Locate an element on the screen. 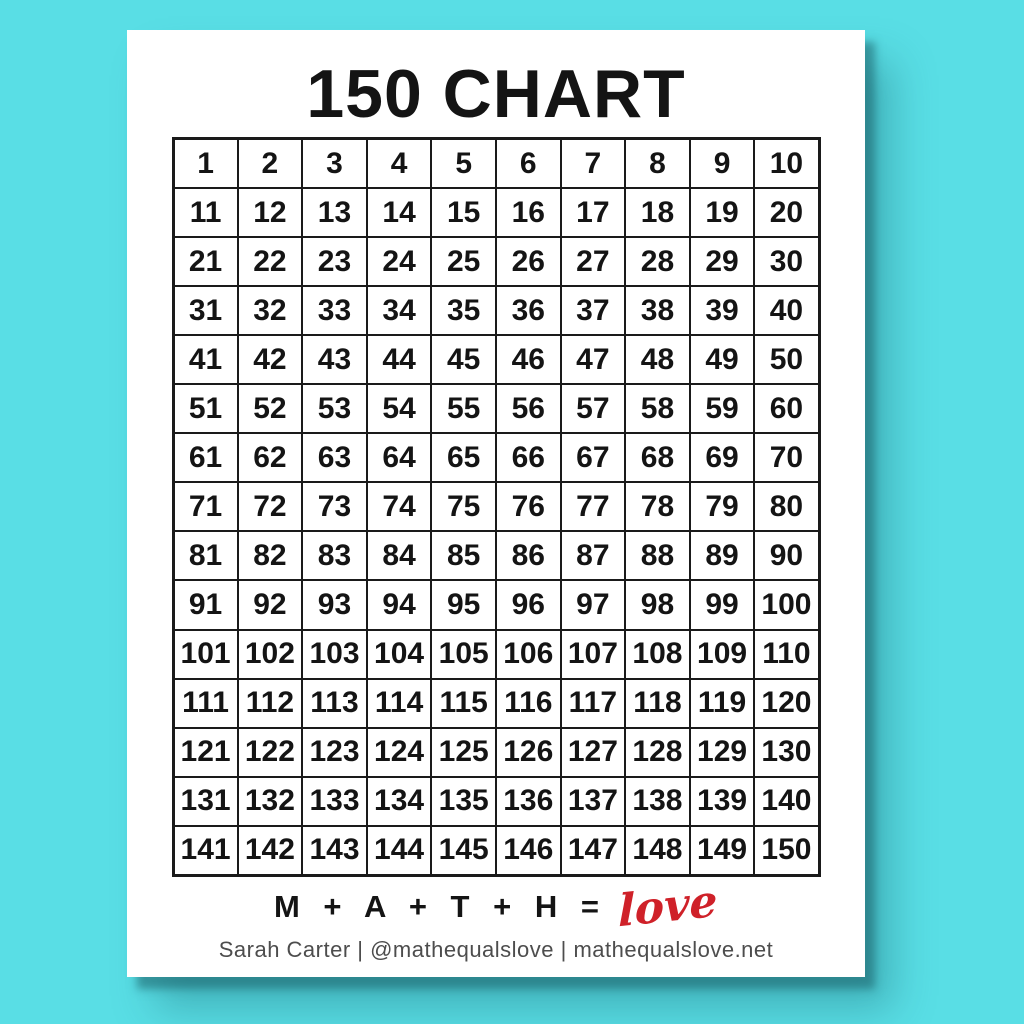 The image size is (1024, 1024). grid-row: 31 32 33 34 35 36 37 38 39 40 is located at coordinates (496, 311).